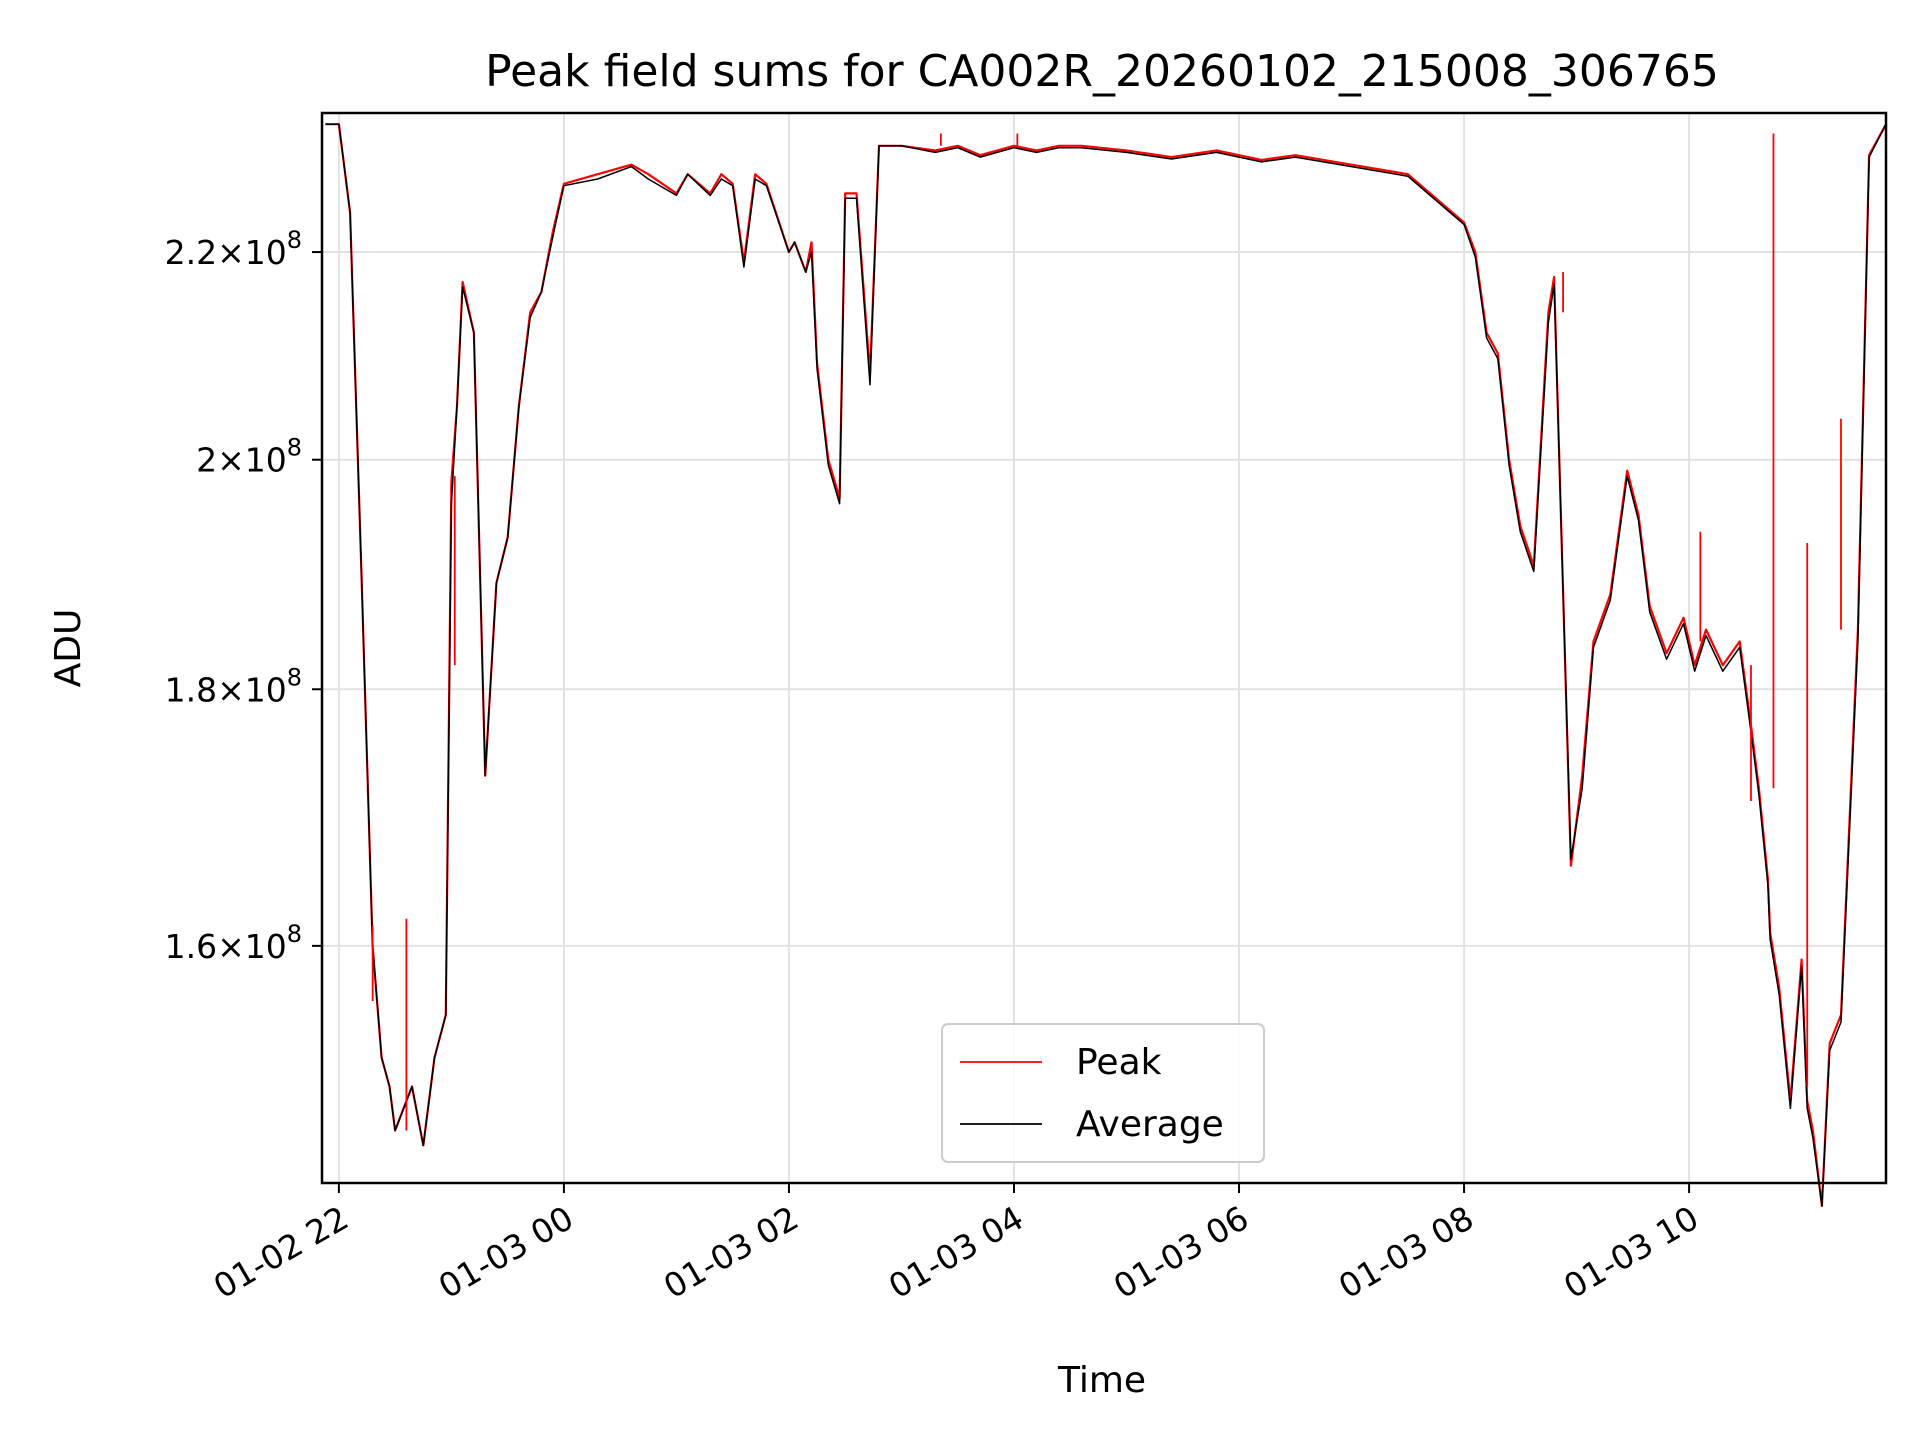 Image resolution: width=1920 pixels, height=1440 pixels. I want to click on legend: Peak Average, so click(1103, 1093).